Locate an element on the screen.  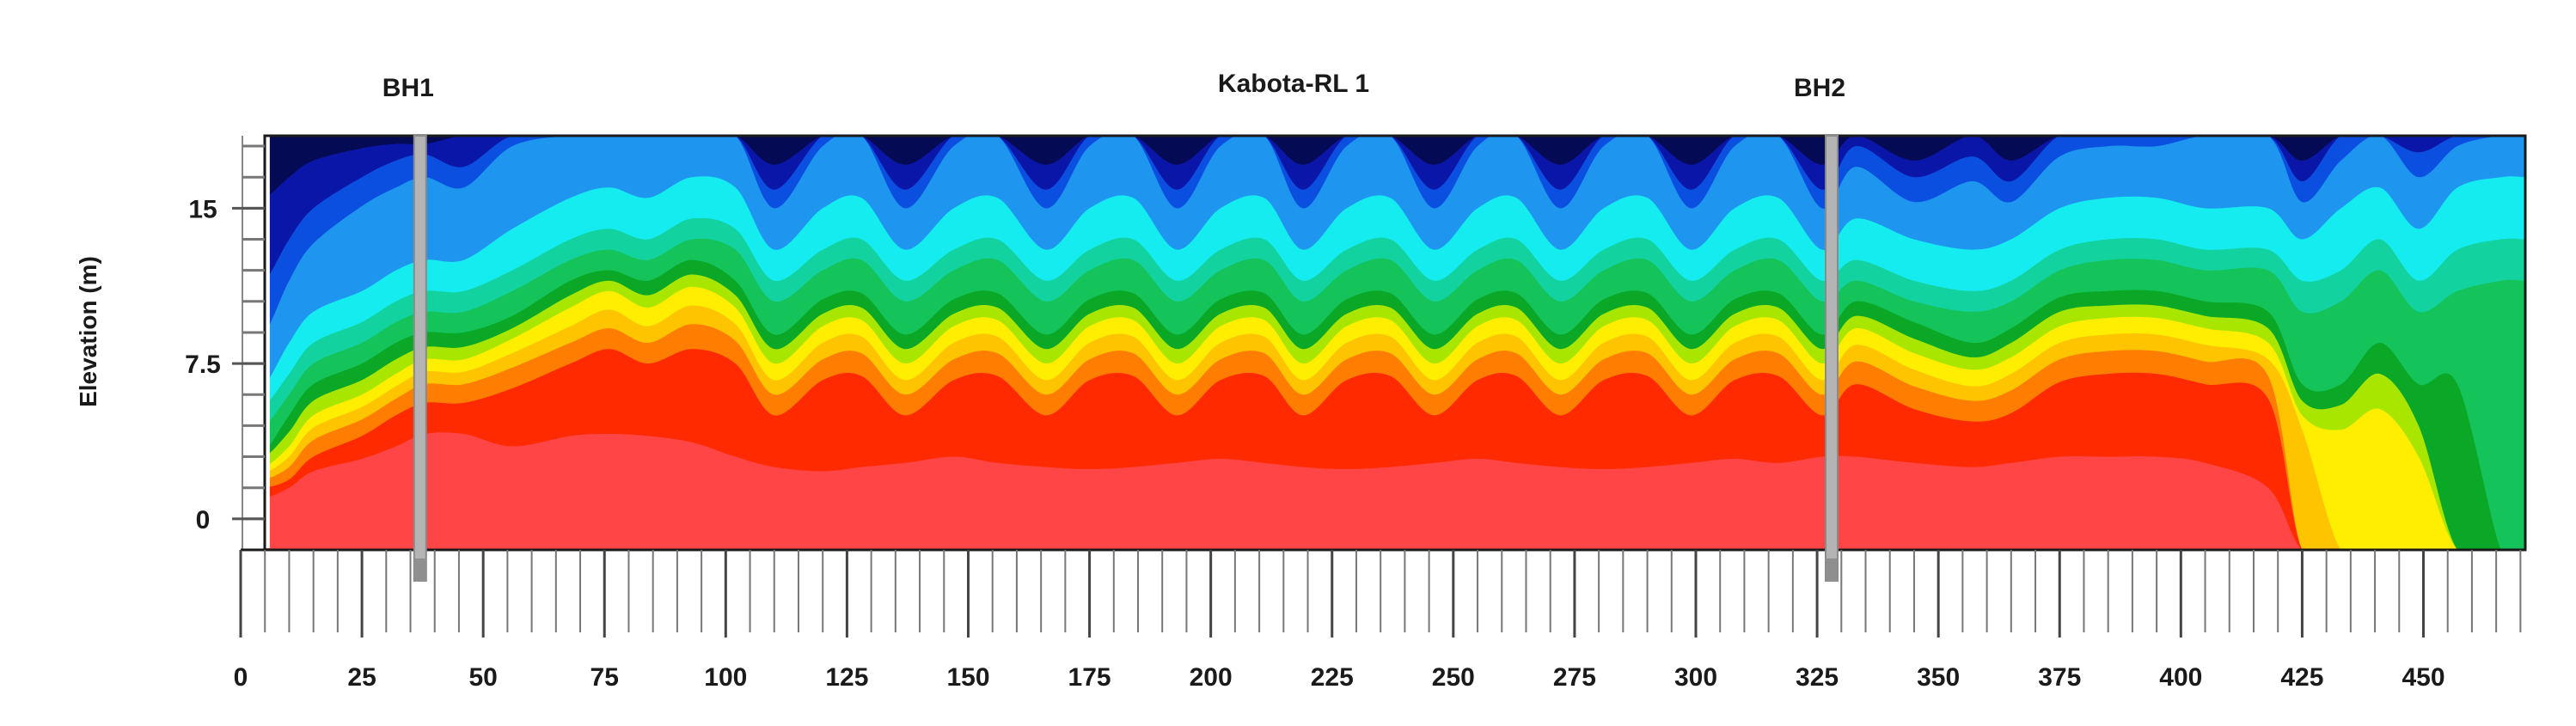
borehole-label: BH1 is located at coordinates (408, 88).